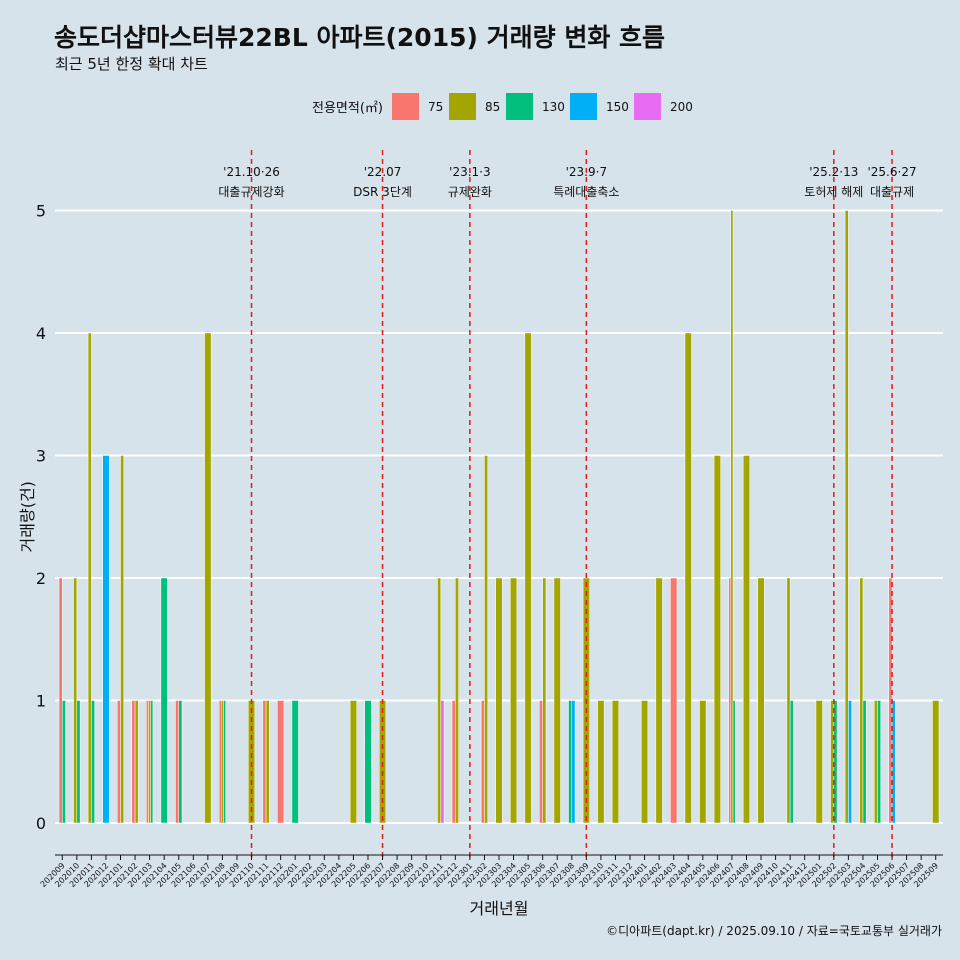 The image size is (960, 960). What do you see at coordinates (347, 108) in the screenshot?
I see `legend-title: 전용면적(㎡)` at bounding box center [347, 108].